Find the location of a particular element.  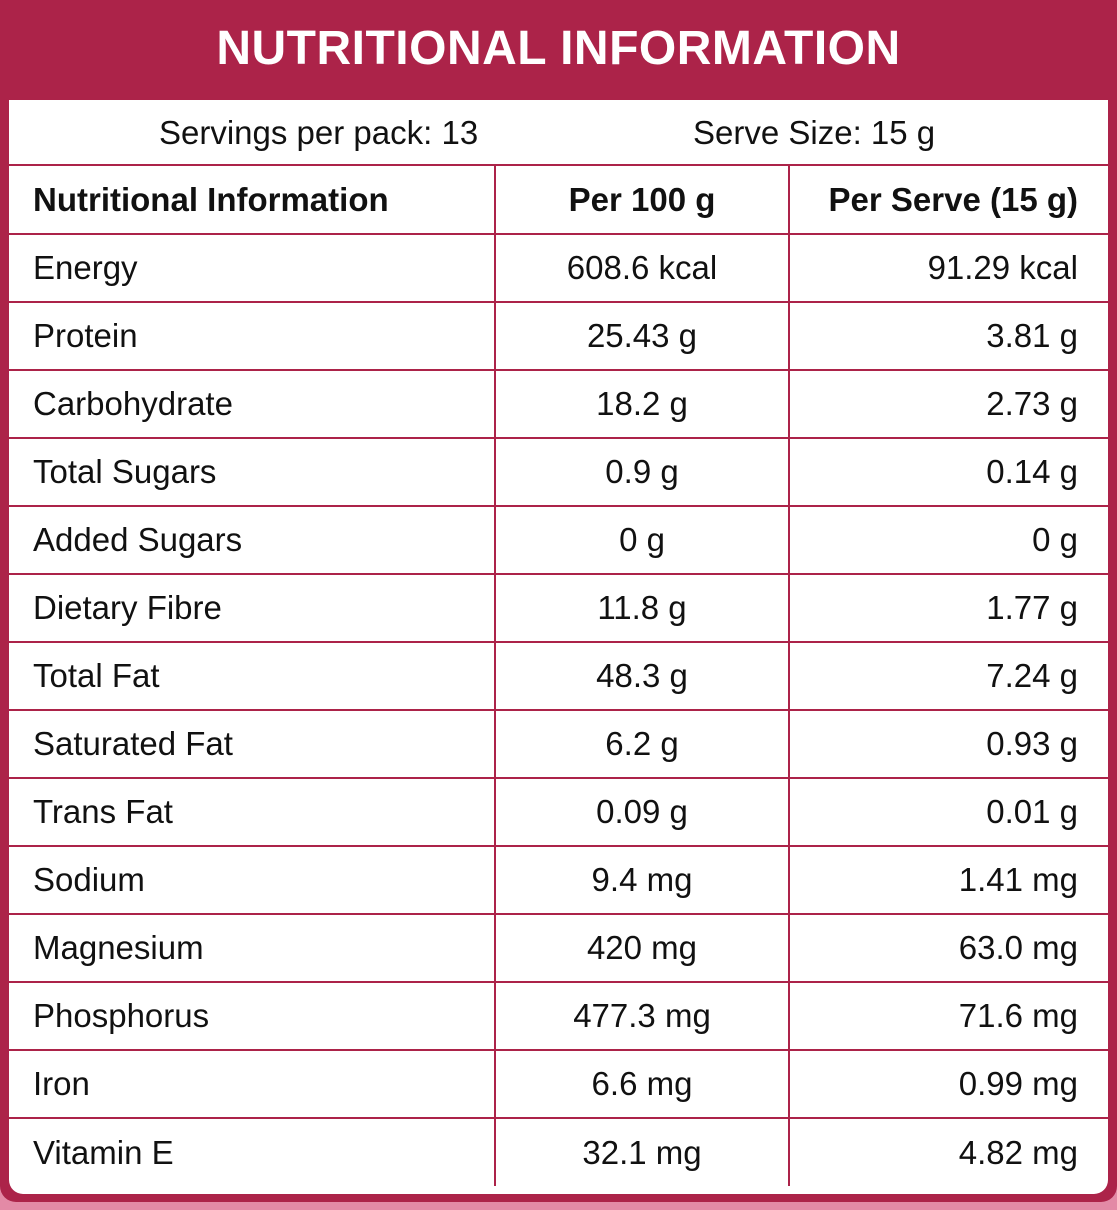

page-title: NUTRITIONAL INFORMATION is located at coordinates (558, 48).